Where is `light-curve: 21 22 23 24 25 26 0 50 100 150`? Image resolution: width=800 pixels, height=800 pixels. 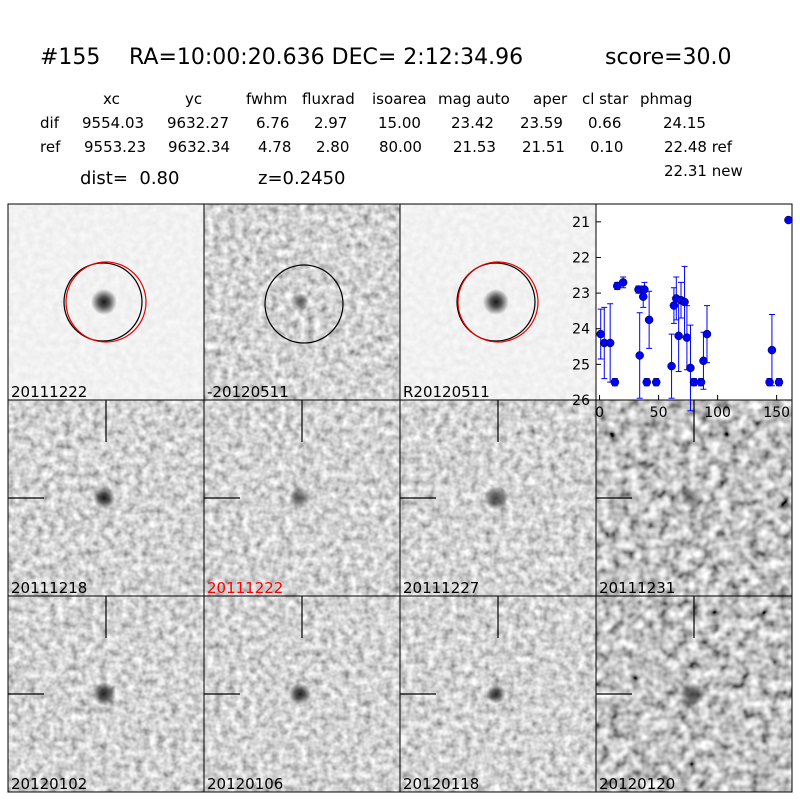 light-curve: 21 22 23 24 25 26 0 50 100 150 is located at coordinates (682, 312).